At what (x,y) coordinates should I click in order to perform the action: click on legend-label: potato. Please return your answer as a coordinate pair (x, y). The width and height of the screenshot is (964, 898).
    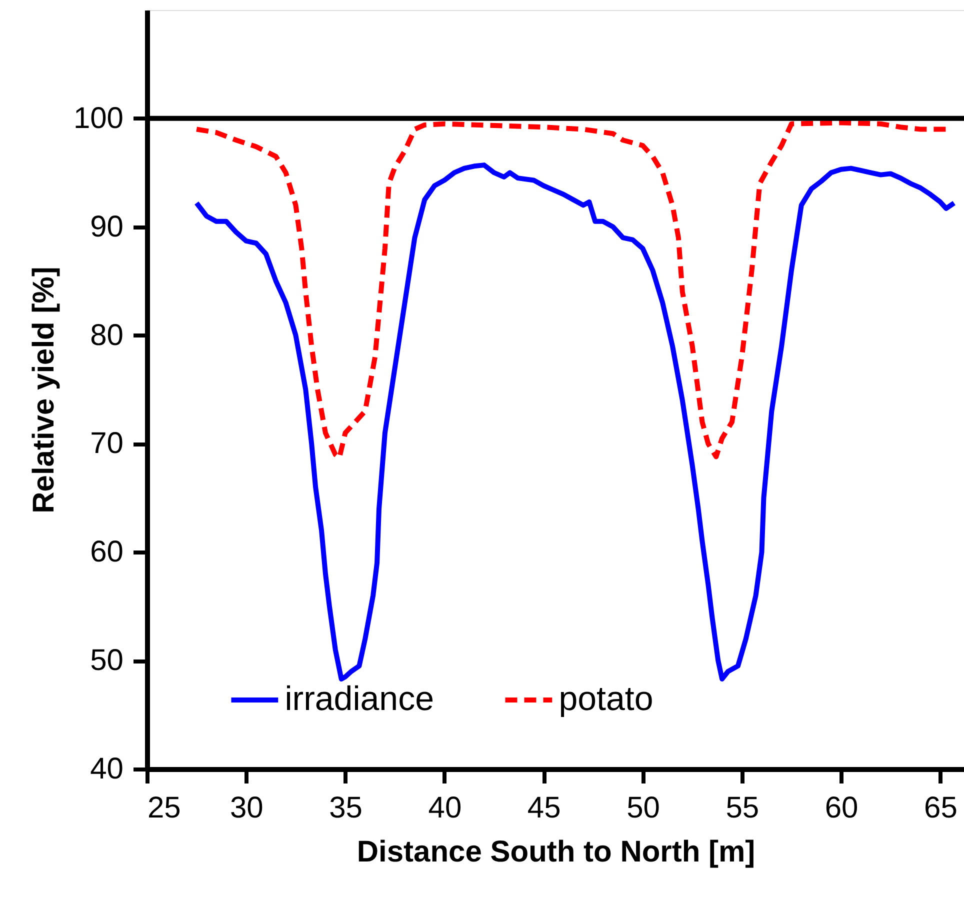
    Looking at the image, I should click on (606, 699).